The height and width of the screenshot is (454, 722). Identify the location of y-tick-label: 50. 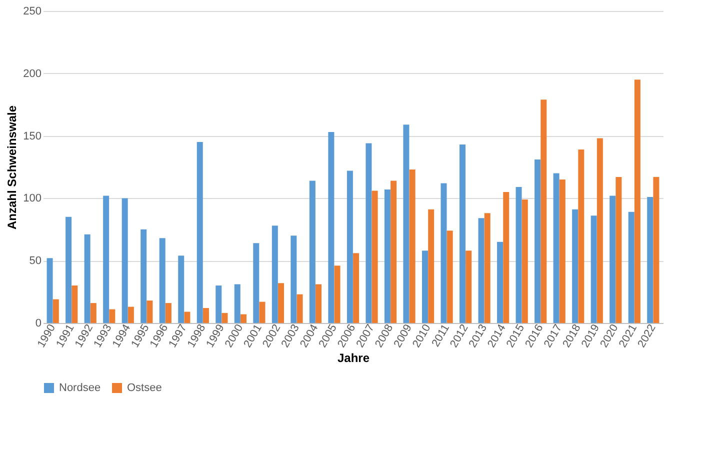
(35, 261).